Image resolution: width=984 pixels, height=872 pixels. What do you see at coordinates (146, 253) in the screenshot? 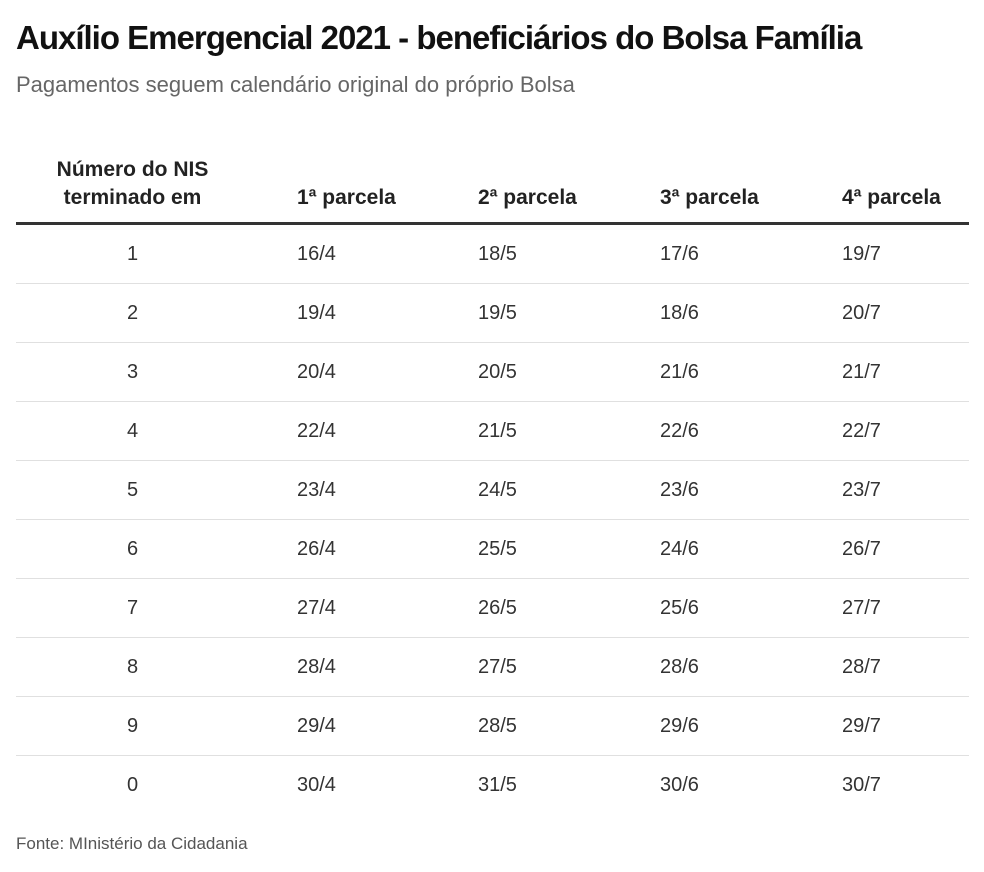
I see `nis-digit: 1` at bounding box center [146, 253].